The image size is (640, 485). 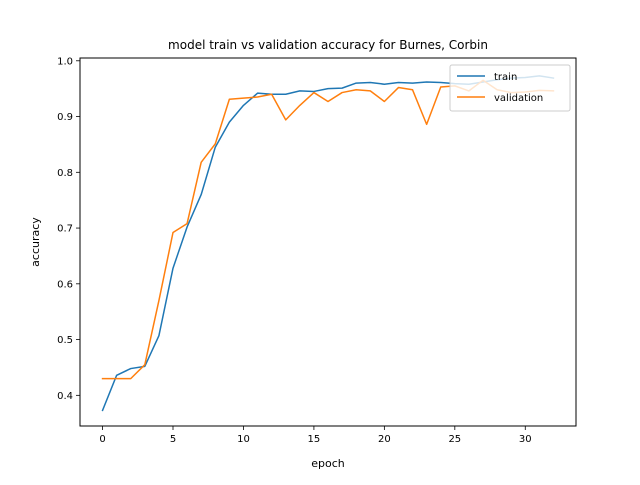 What do you see at coordinates (65, 61) in the screenshot?
I see `y-tick-label: 1.0` at bounding box center [65, 61].